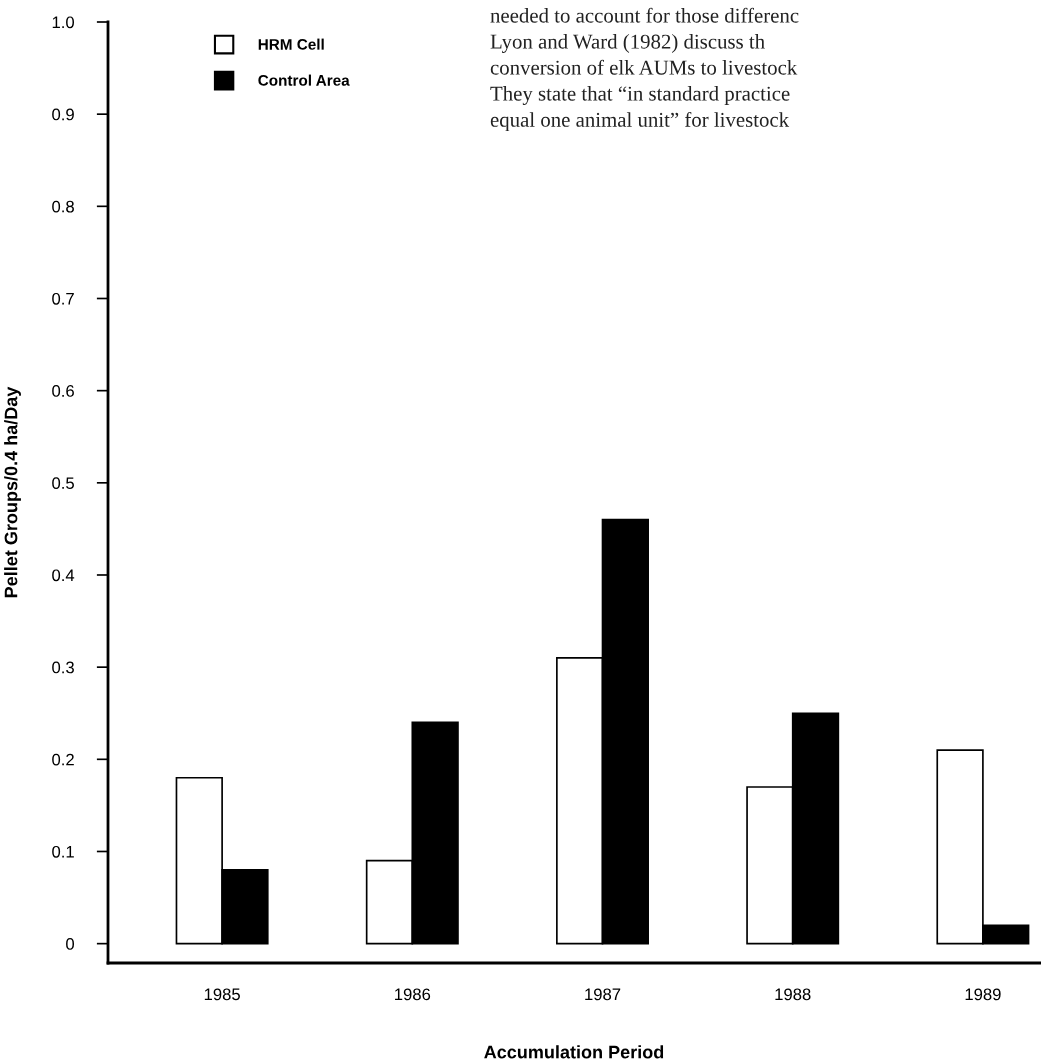  Describe the element at coordinates (63, 114) in the screenshot. I see `y-tick-label: 0.9` at that location.